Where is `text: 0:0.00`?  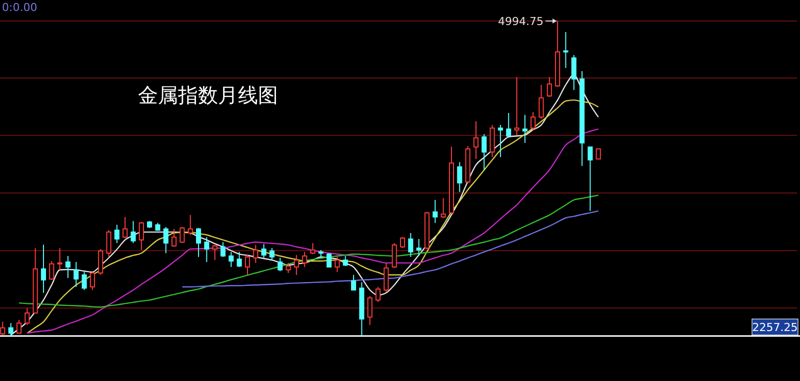 text: 0:0.00 is located at coordinates (20, 7).